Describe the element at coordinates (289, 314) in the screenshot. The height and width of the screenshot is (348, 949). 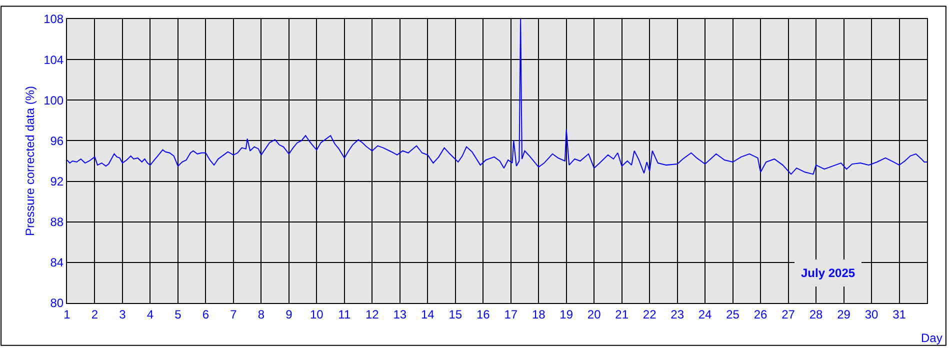
I see `x-tick-label: 9` at that location.